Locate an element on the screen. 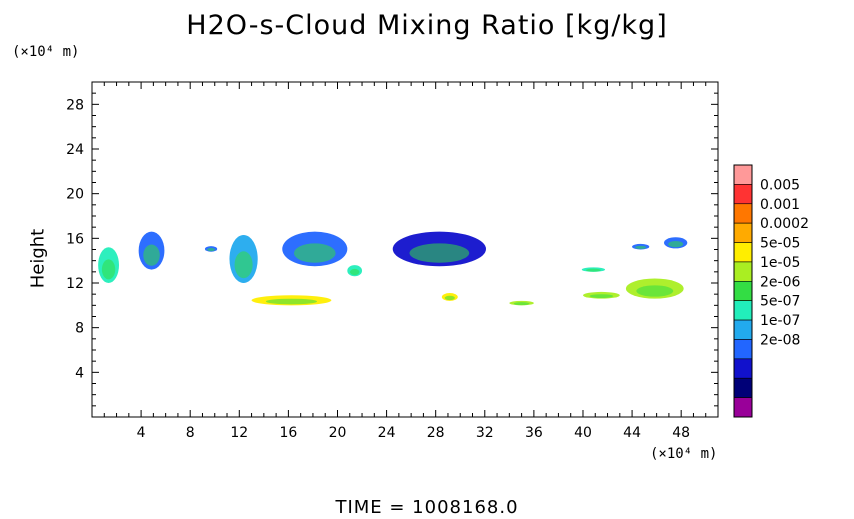 The width and height of the screenshot is (854, 519). x-tick-label: 24 is located at coordinates (387, 433).